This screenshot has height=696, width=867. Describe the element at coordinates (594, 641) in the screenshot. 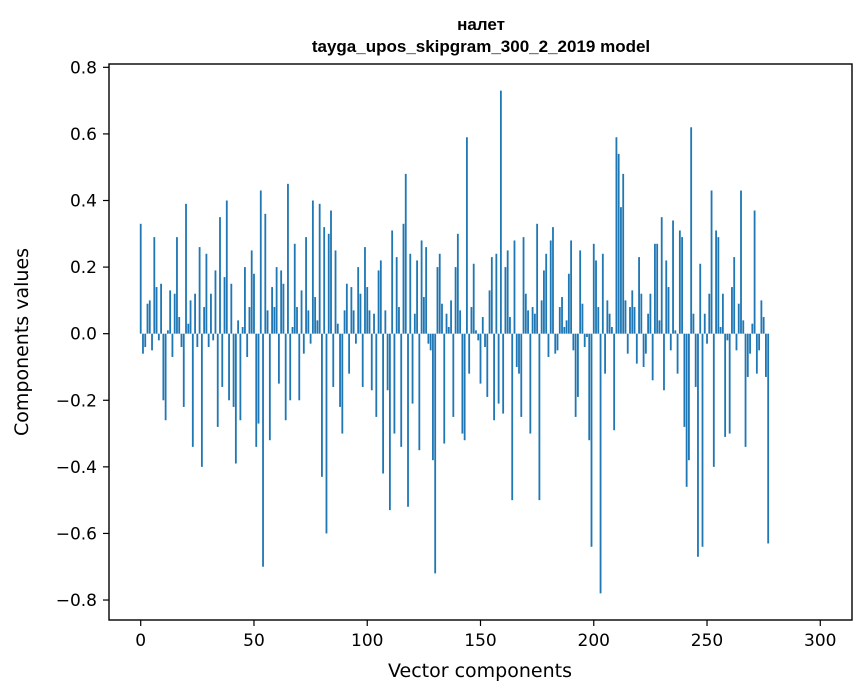

I see `x-tick-label: 200` at that location.